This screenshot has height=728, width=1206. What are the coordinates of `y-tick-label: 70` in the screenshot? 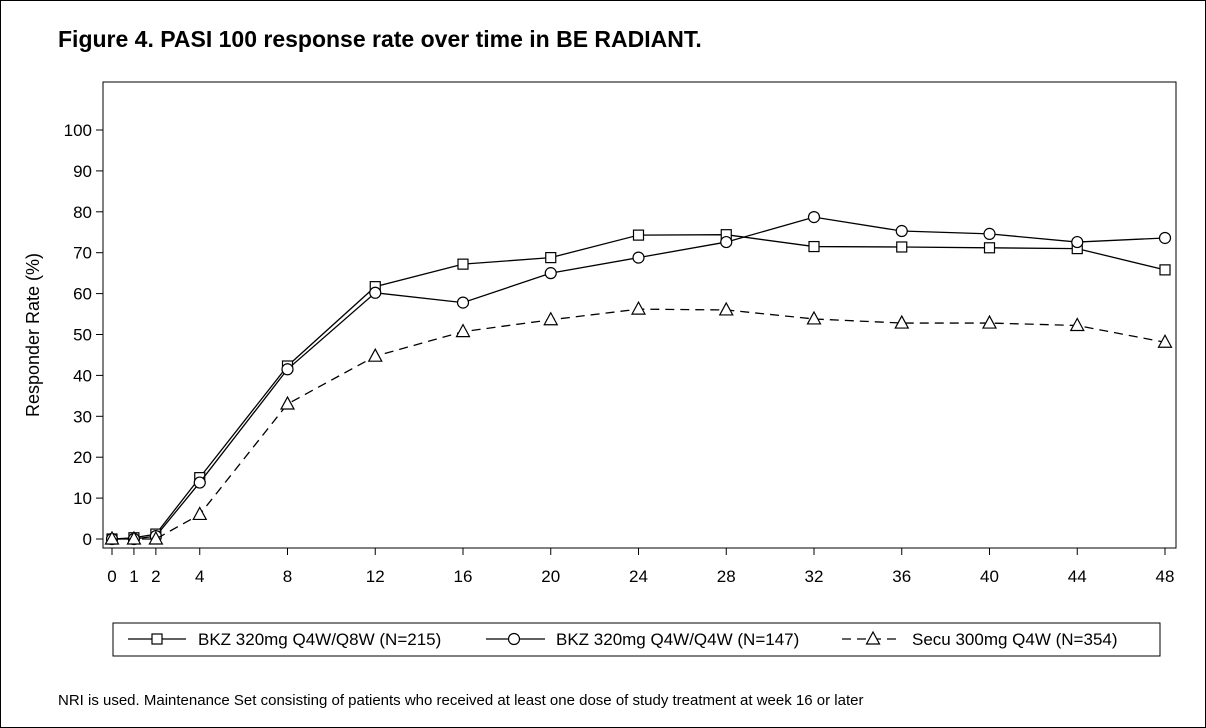 It's located at (82, 253).